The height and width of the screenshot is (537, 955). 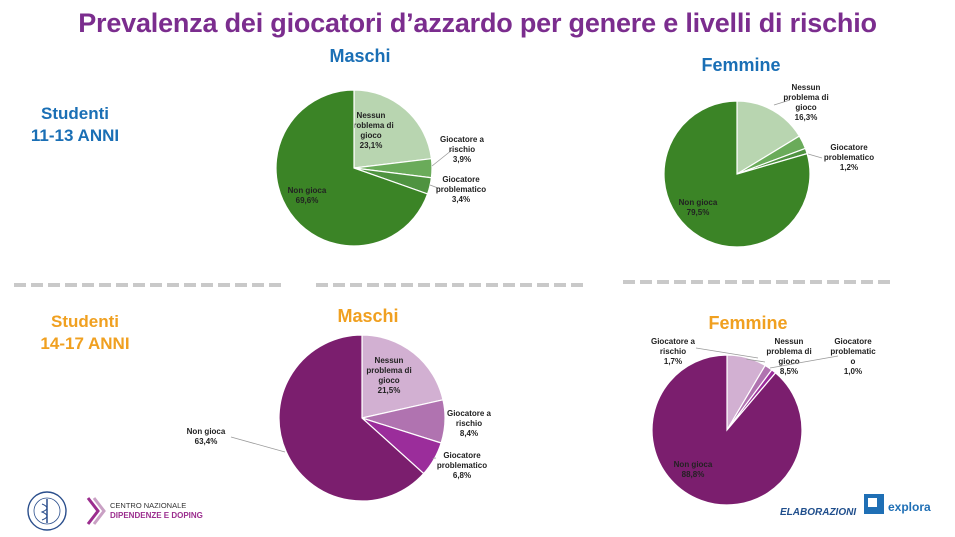 I want to click on cnd-line2: DIPENDENZE E DOPING, so click(x=156, y=515).